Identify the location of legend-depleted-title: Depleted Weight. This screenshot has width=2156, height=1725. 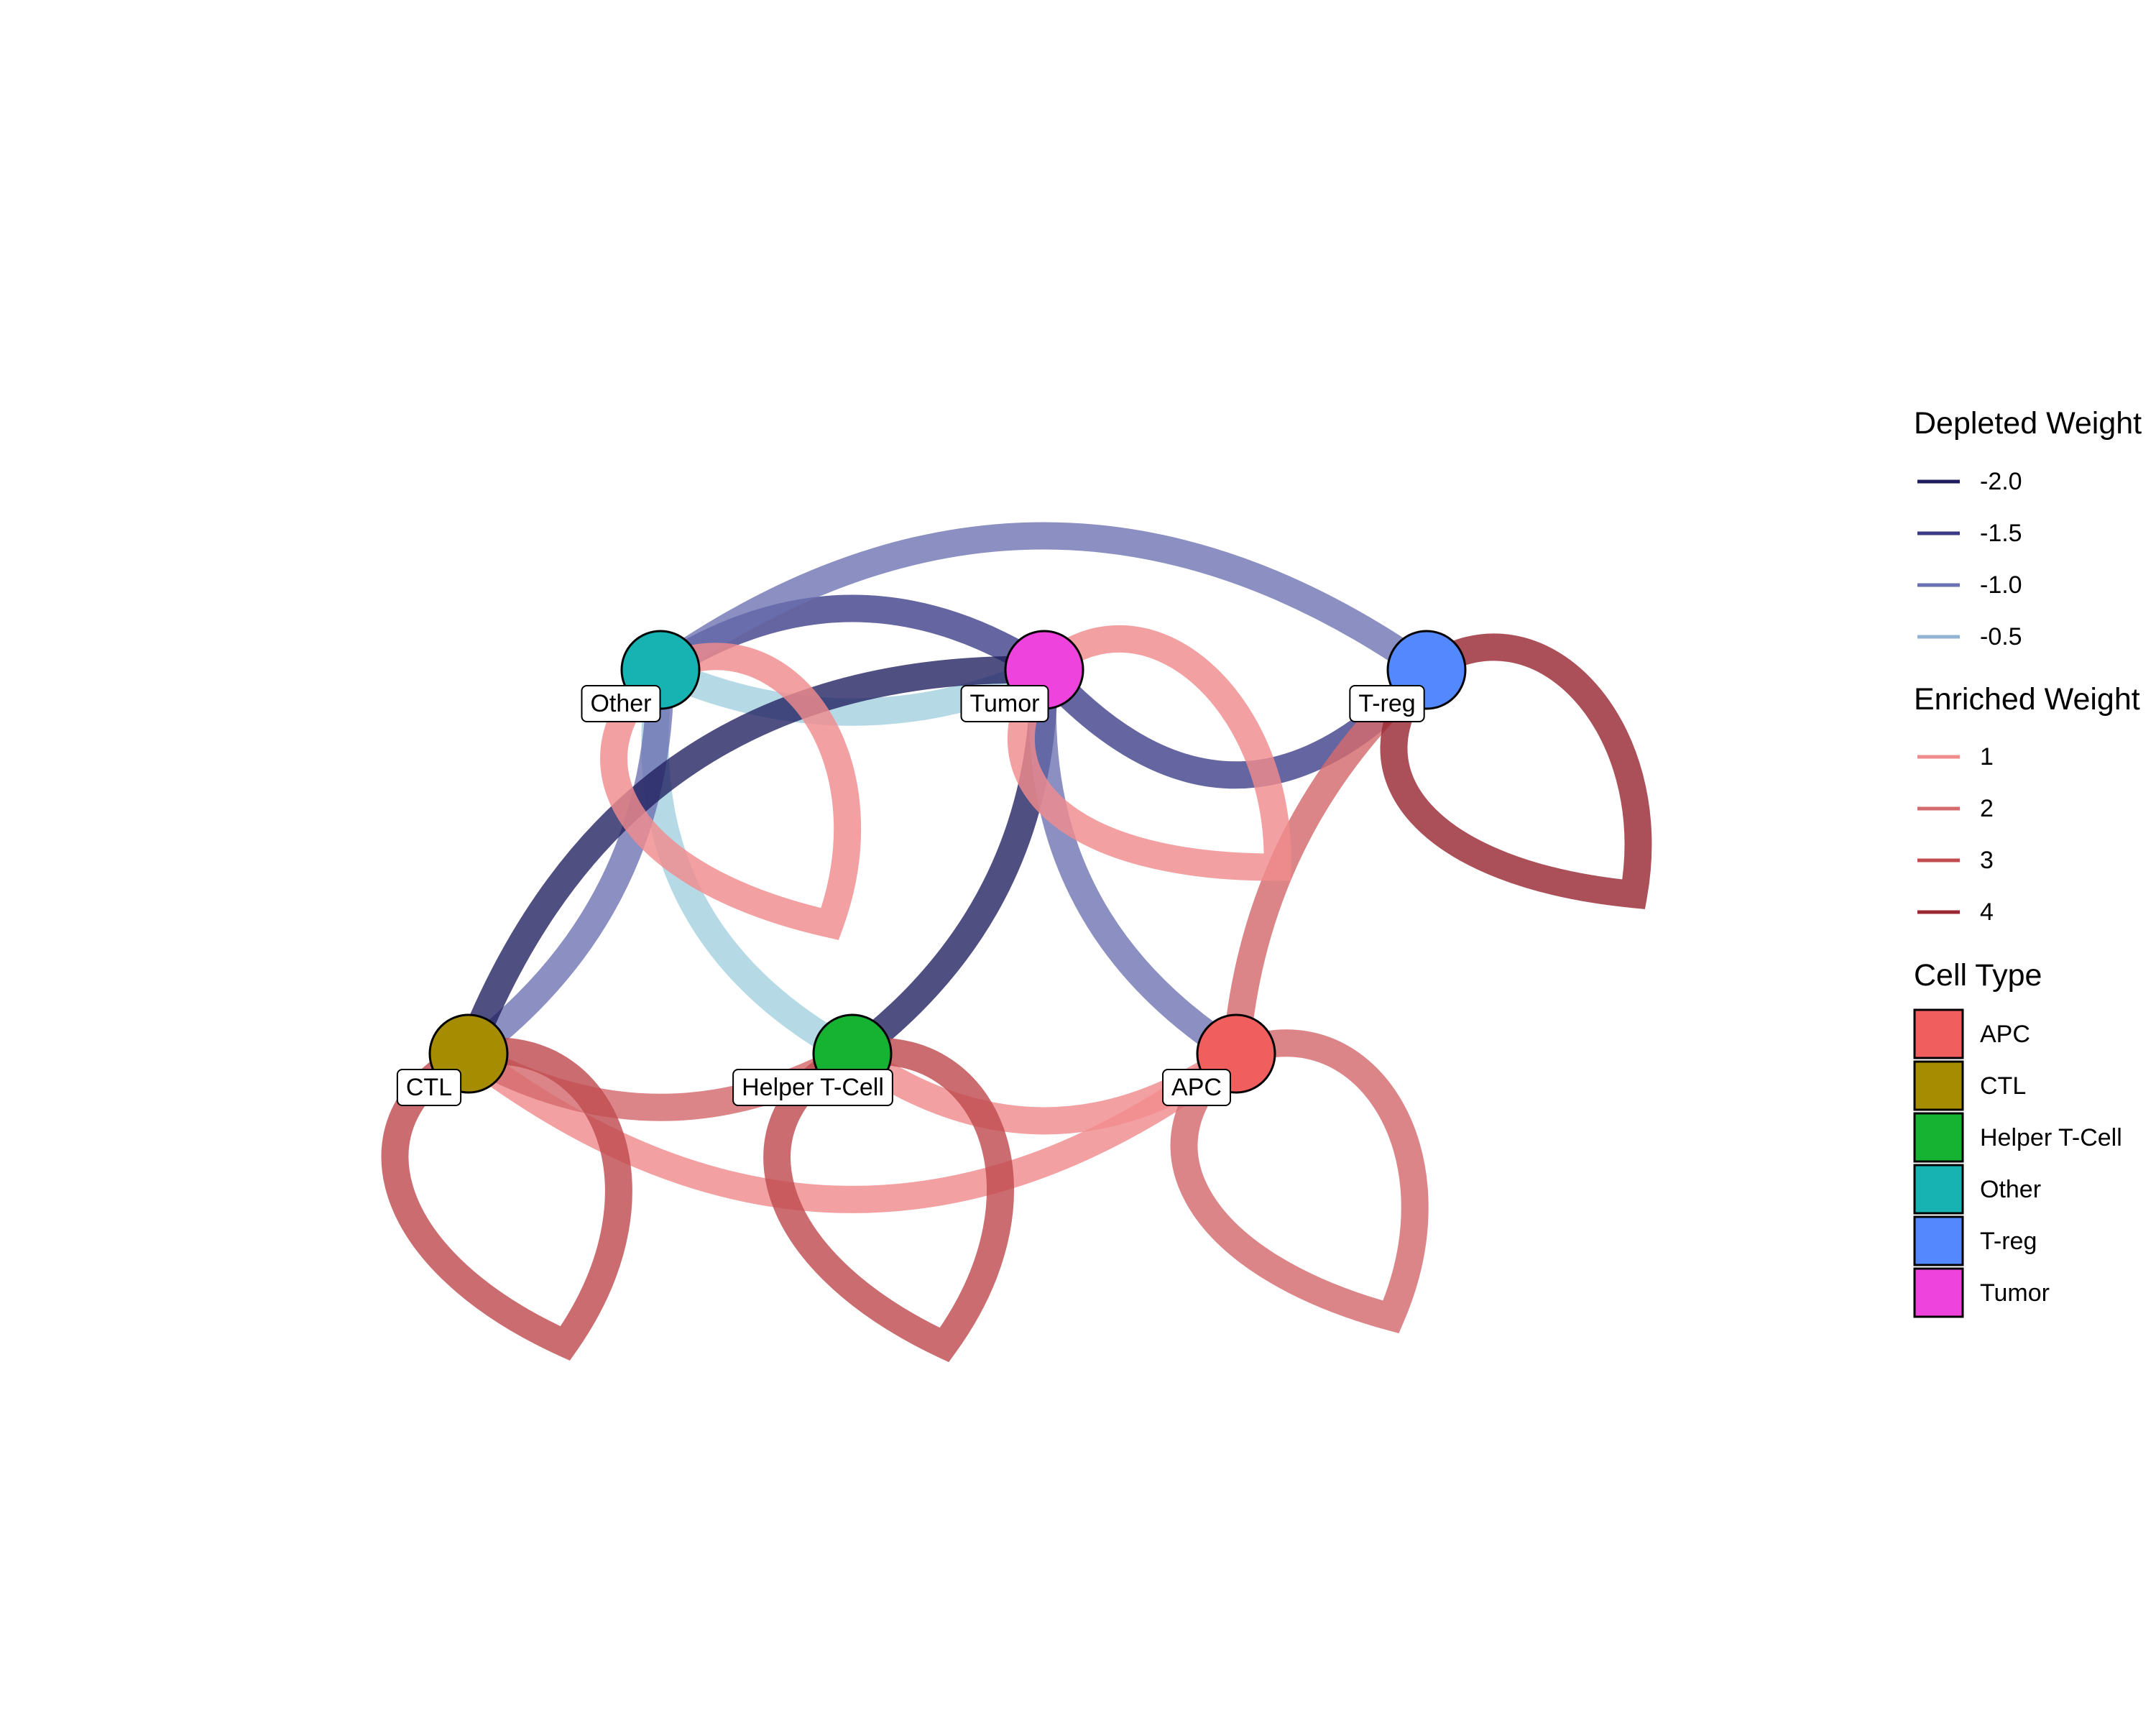
(2028, 423).